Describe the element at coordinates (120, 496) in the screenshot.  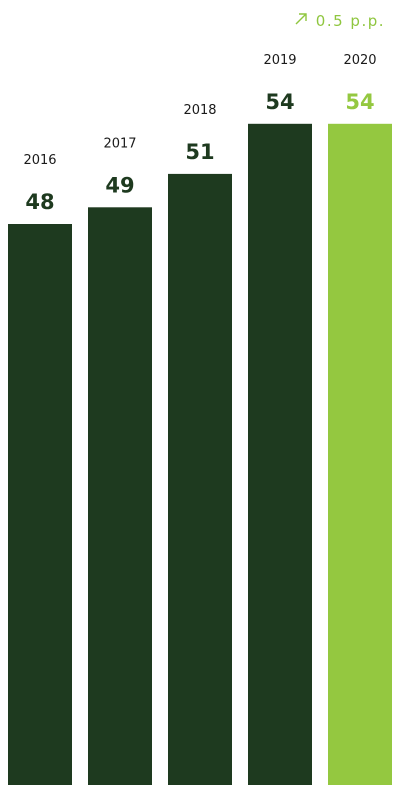
I see `bar-2017` at that location.